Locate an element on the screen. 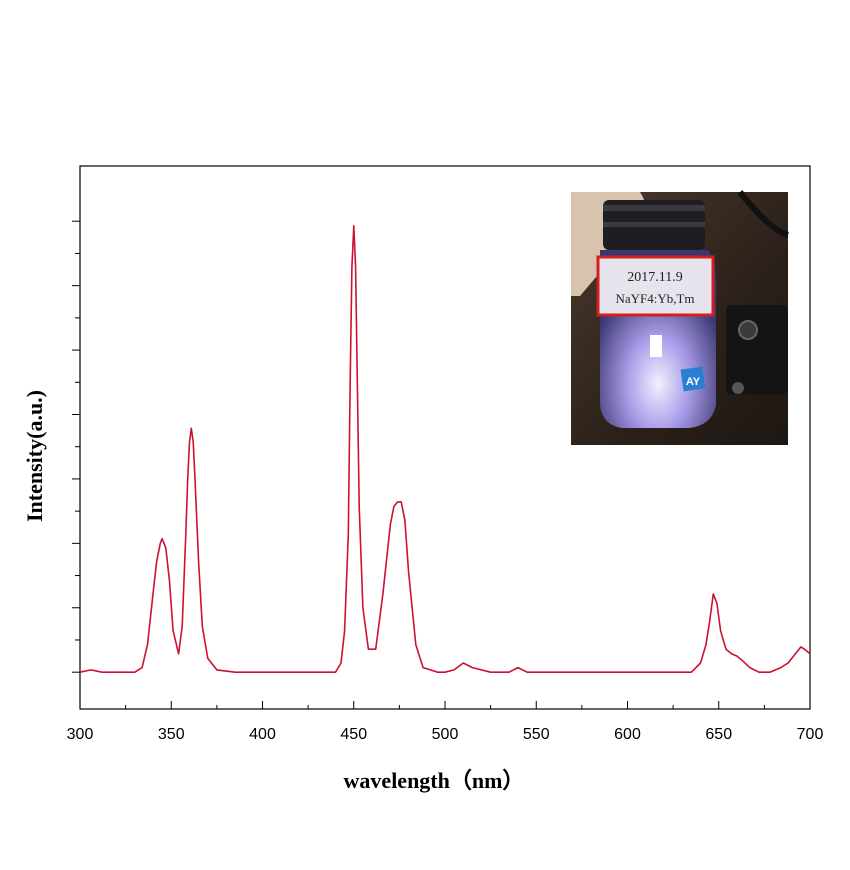 The height and width of the screenshot is (870, 850). x-axis-title: wavelength（nm） is located at coordinates (434, 780).